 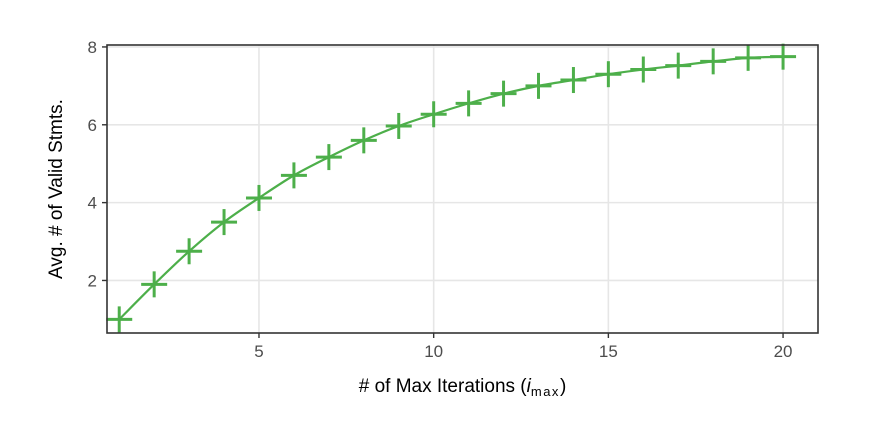 What do you see at coordinates (258, 351) in the screenshot?
I see `x-tick-label-5: 5` at bounding box center [258, 351].